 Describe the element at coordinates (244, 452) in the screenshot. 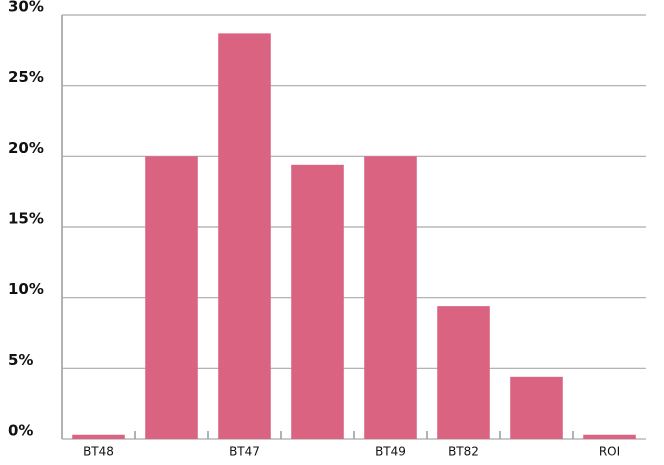

I see `x-tick-label: BT47` at that location.